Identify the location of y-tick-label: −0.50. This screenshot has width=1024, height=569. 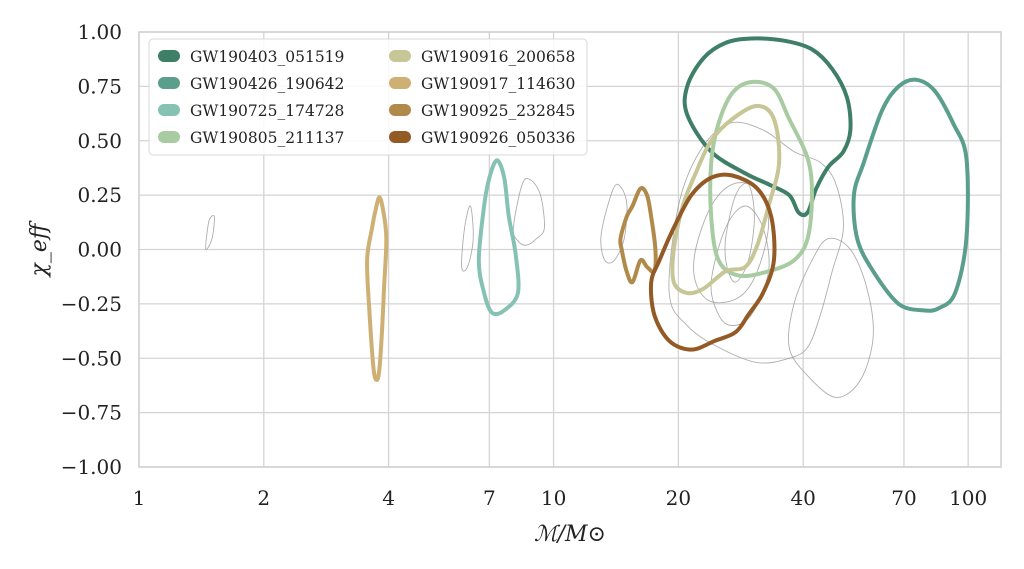
(91, 358).